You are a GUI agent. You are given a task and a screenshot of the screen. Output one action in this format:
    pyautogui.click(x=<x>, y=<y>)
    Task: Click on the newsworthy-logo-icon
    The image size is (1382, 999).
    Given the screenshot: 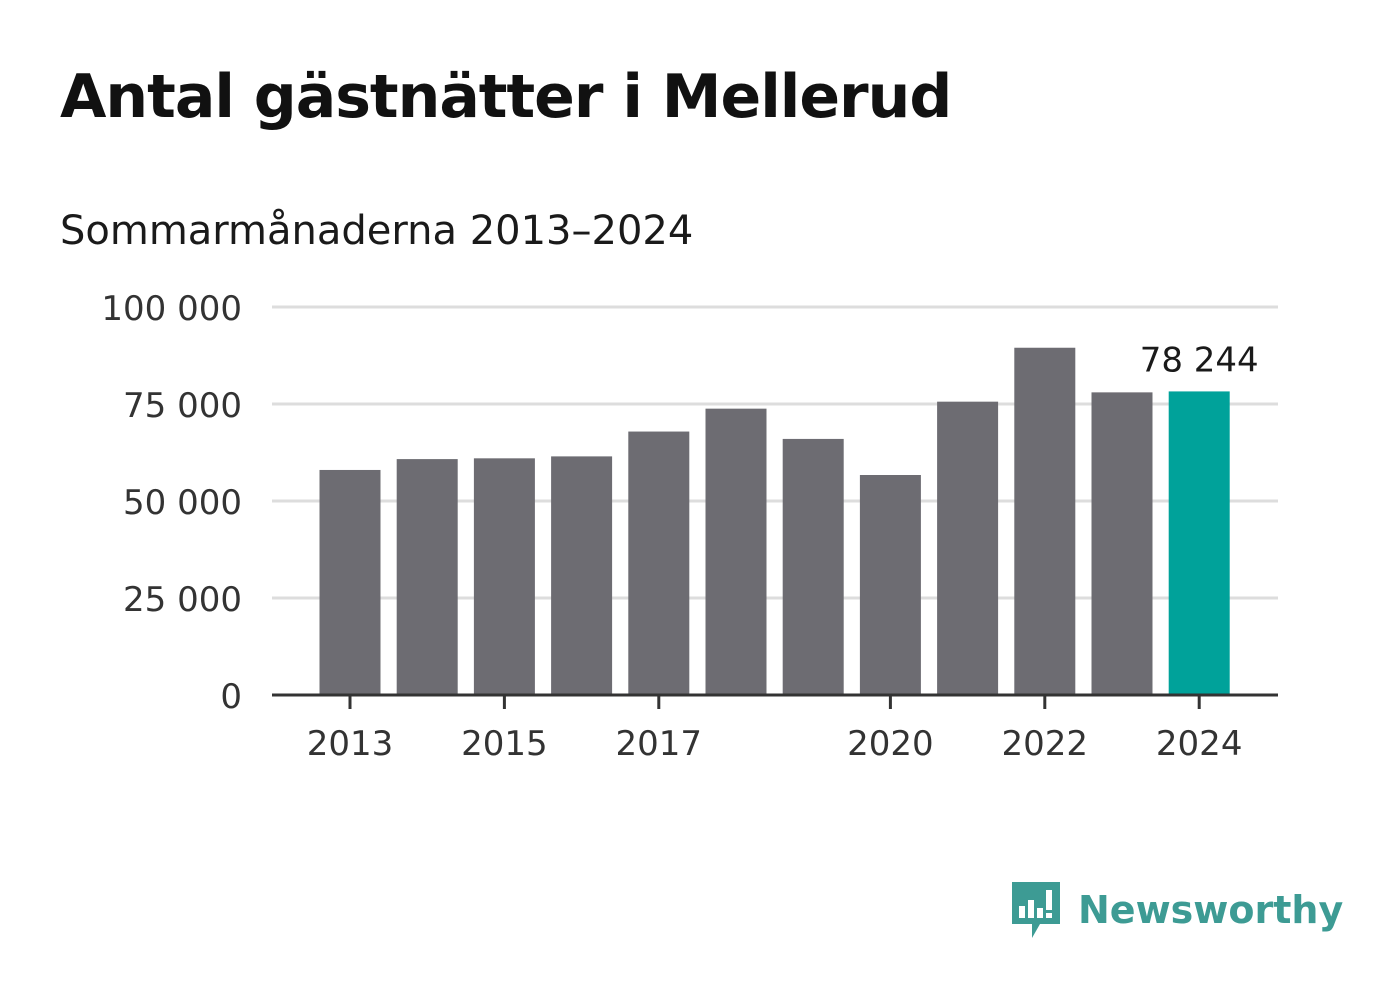 What is the action you would take?
    pyautogui.click(x=1036, y=910)
    